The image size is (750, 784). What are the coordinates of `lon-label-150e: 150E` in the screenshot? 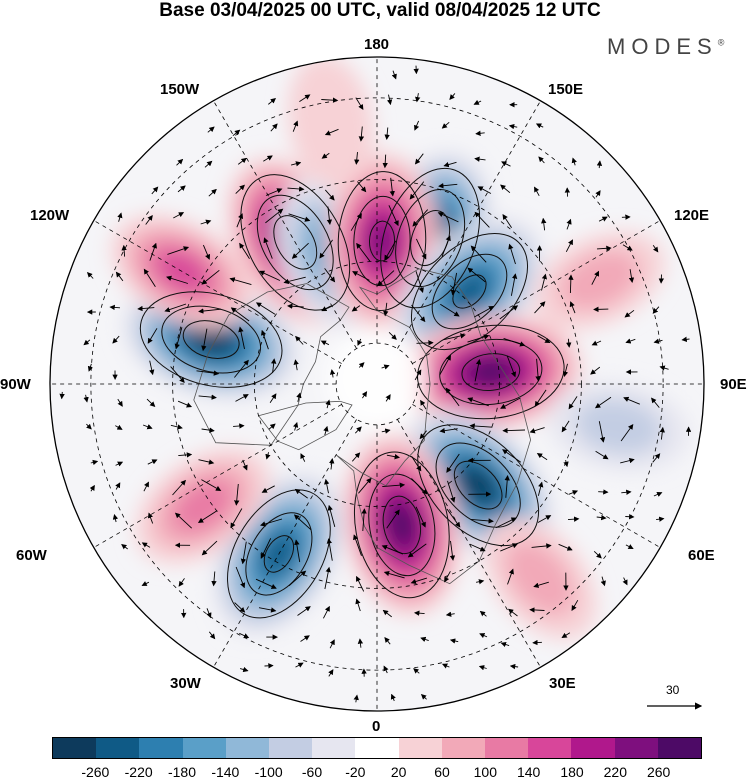 It's located at (565, 89).